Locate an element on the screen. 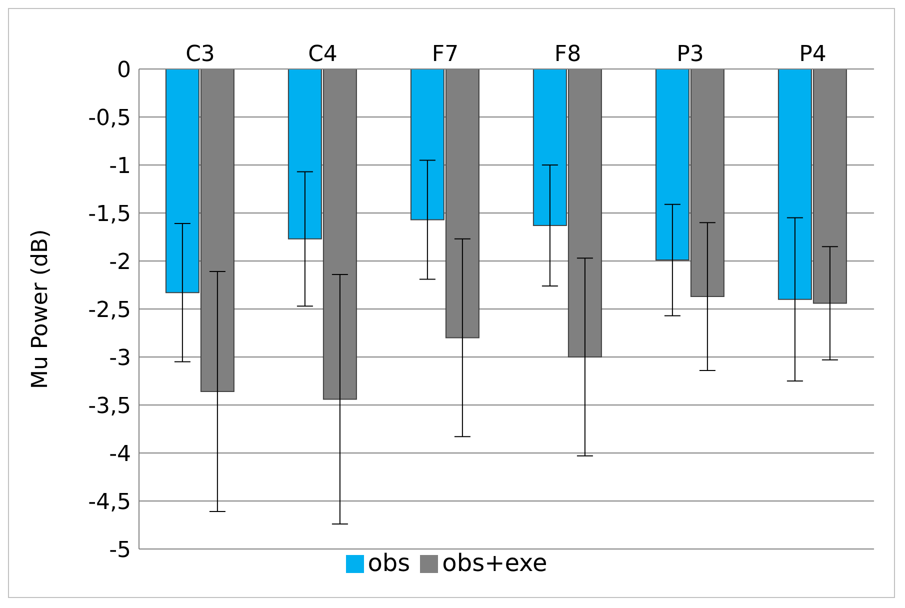 The height and width of the screenshot is (608, 905). y-tick-label: -2 is located at coordinates (120, 262).